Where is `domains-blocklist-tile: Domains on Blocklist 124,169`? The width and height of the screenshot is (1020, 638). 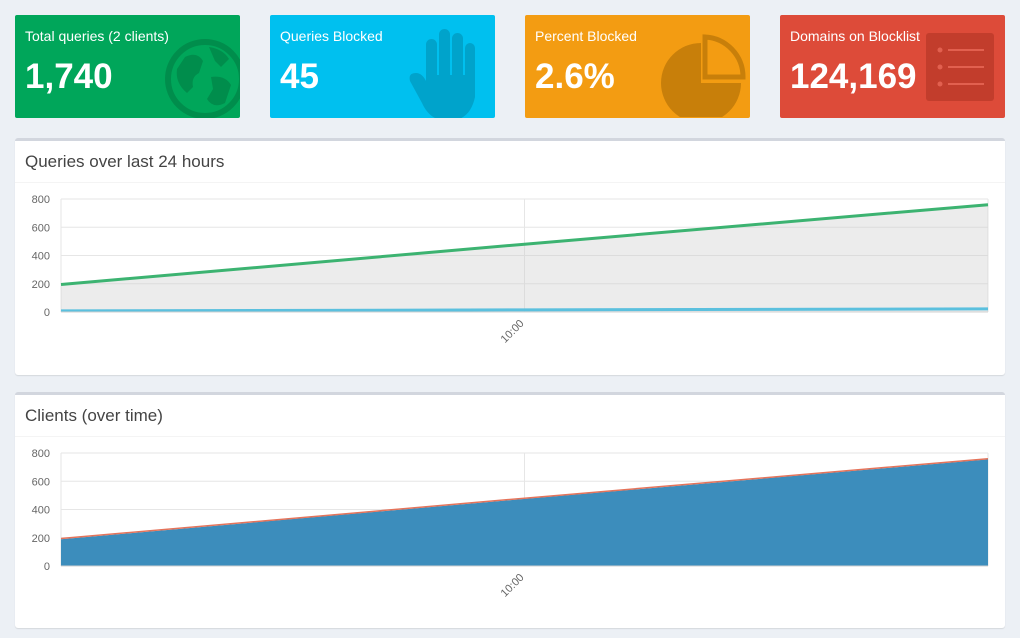
domains-blocklist-tile: Domains on Blocklist 124,169 is located at coordinates (892, 66).